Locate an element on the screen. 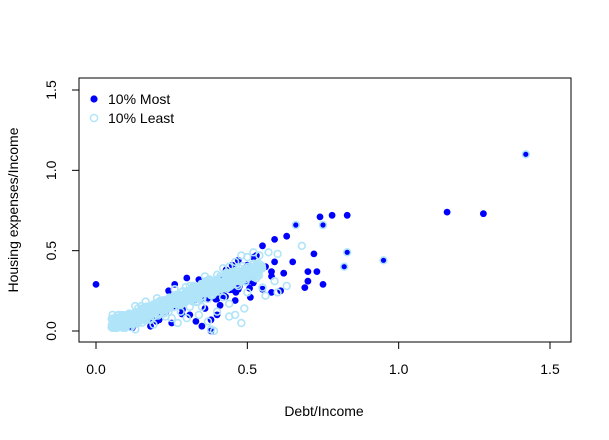 This screenshot has height=440, width=609. x-tick-label: 1.5 is located at coordinates (550, 369).